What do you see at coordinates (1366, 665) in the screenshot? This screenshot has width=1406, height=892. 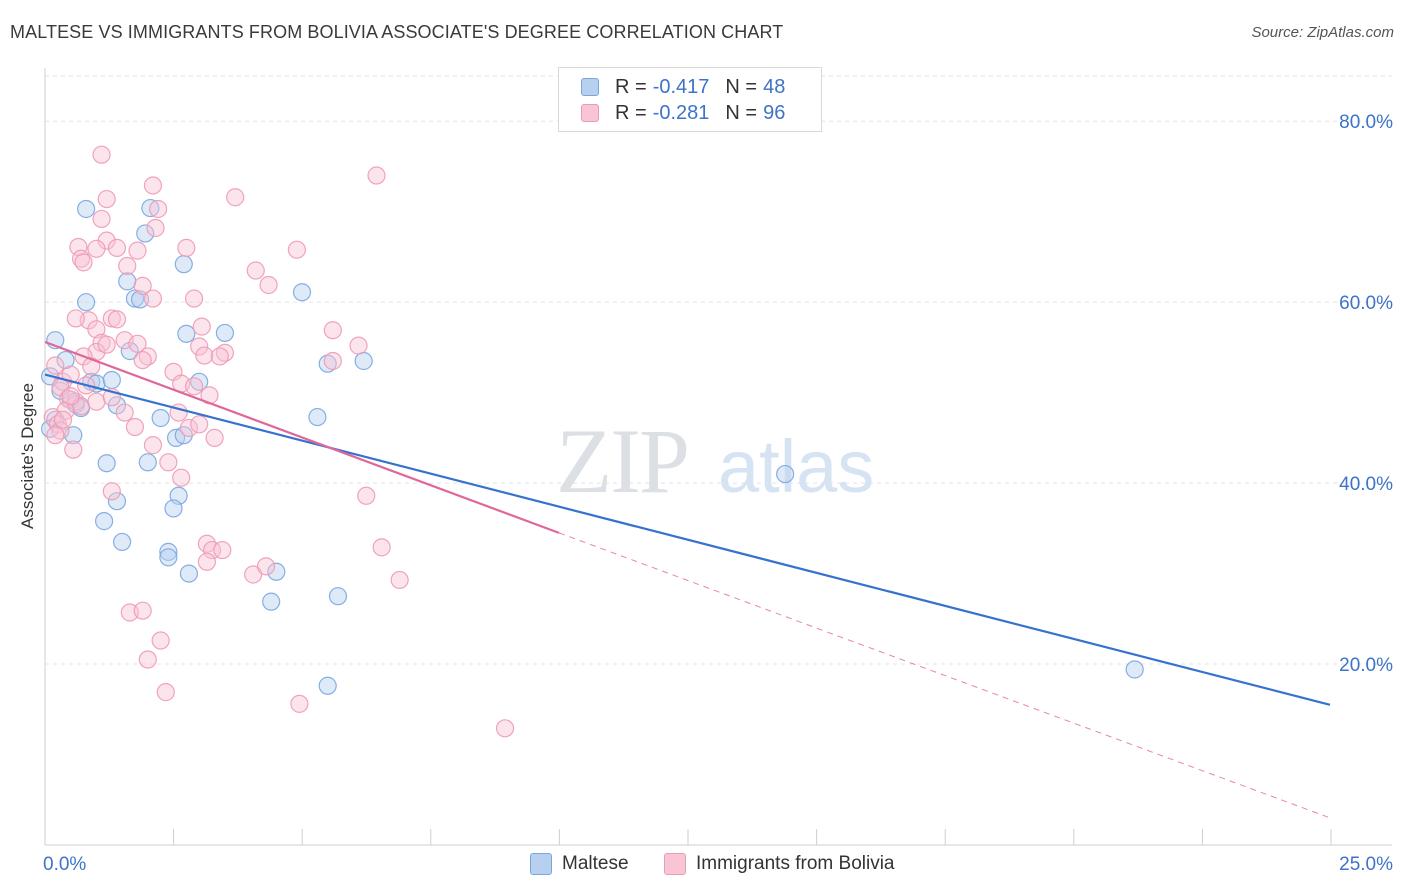 I see `y-tick-label: 20.0%` at bounding box center [1366, 665].